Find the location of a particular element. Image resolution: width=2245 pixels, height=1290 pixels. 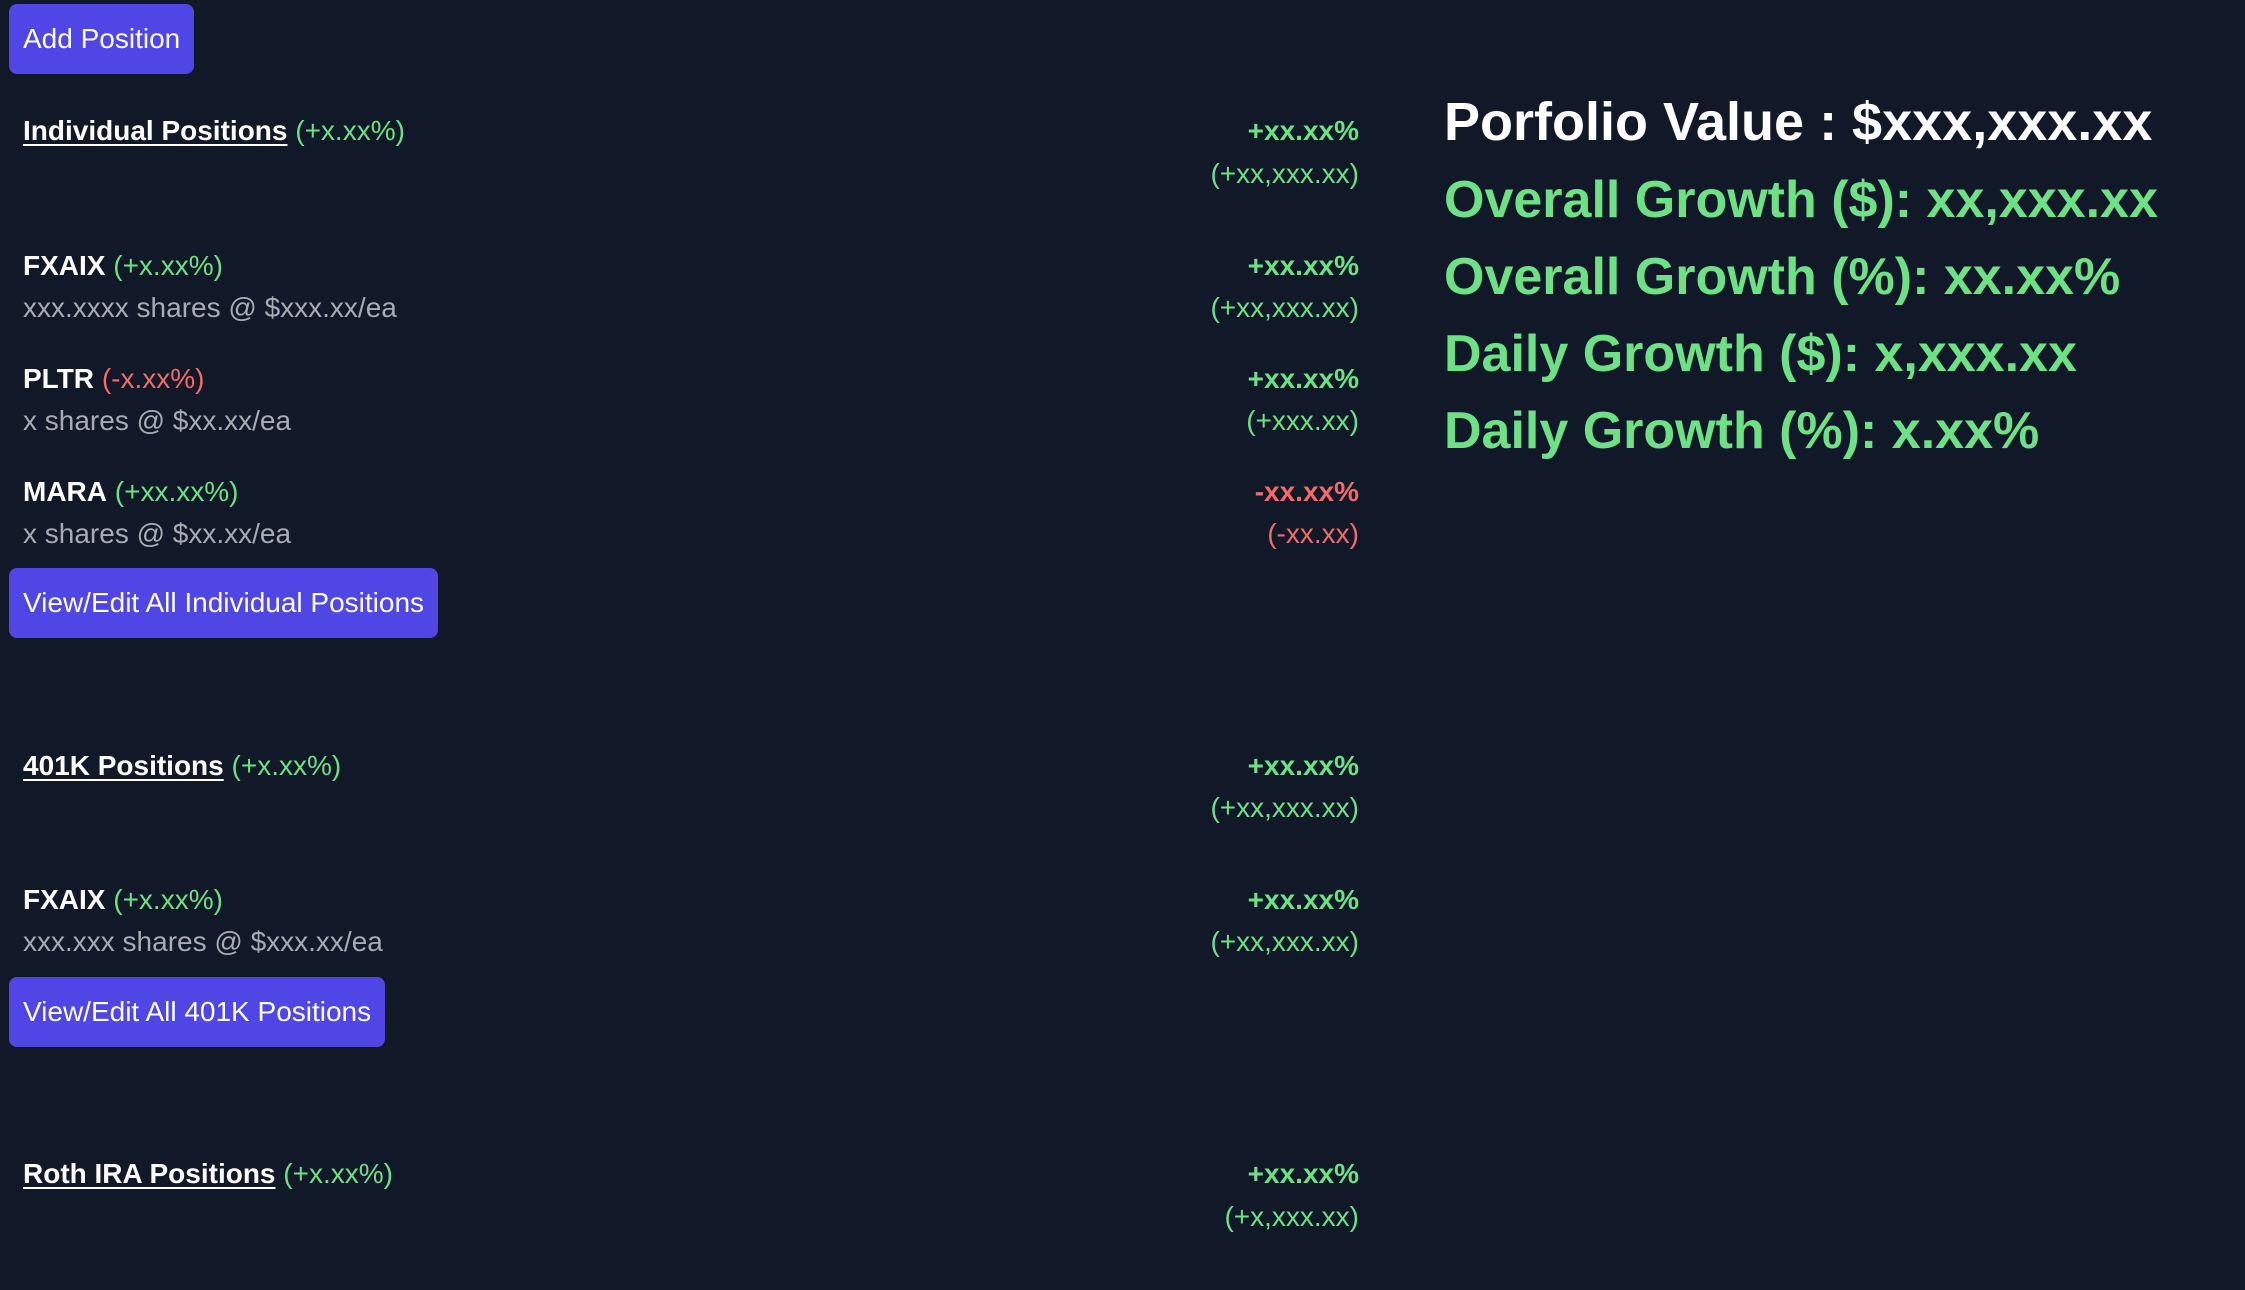

position-detail: xxx.xxxx shares @ $xxx.xx/ea is located at coordinates (210, 307).